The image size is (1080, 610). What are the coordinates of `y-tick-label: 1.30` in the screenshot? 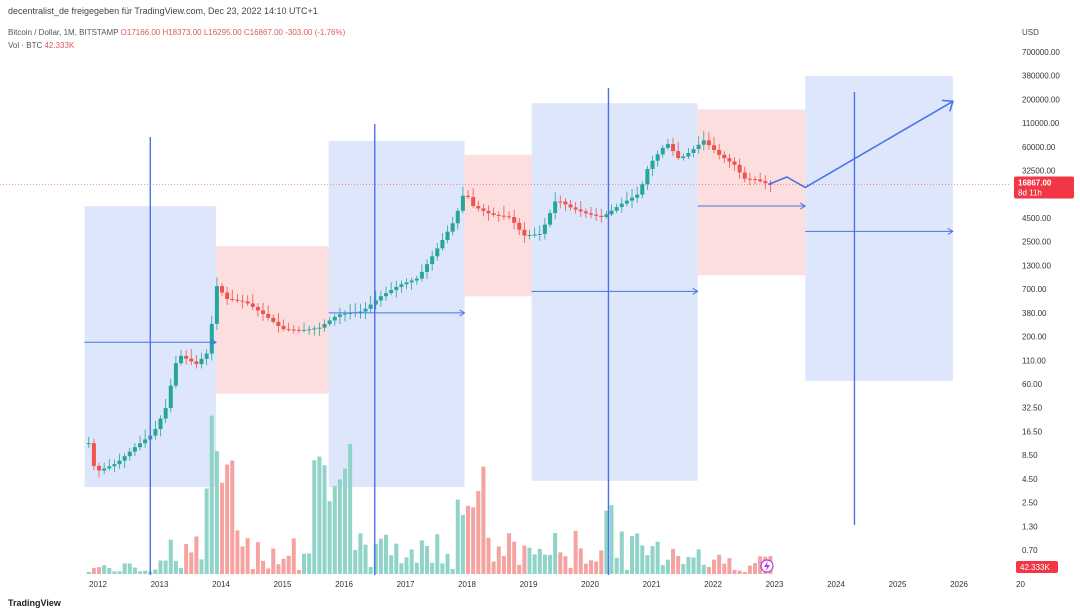 It's located at (1030, 526).